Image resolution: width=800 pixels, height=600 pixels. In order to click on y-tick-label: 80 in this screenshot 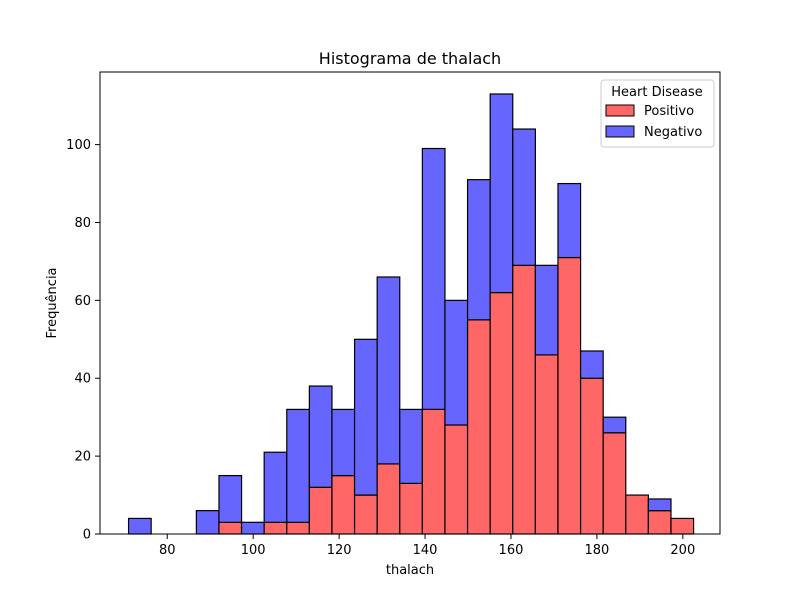, I will do `click(82, 223)`.